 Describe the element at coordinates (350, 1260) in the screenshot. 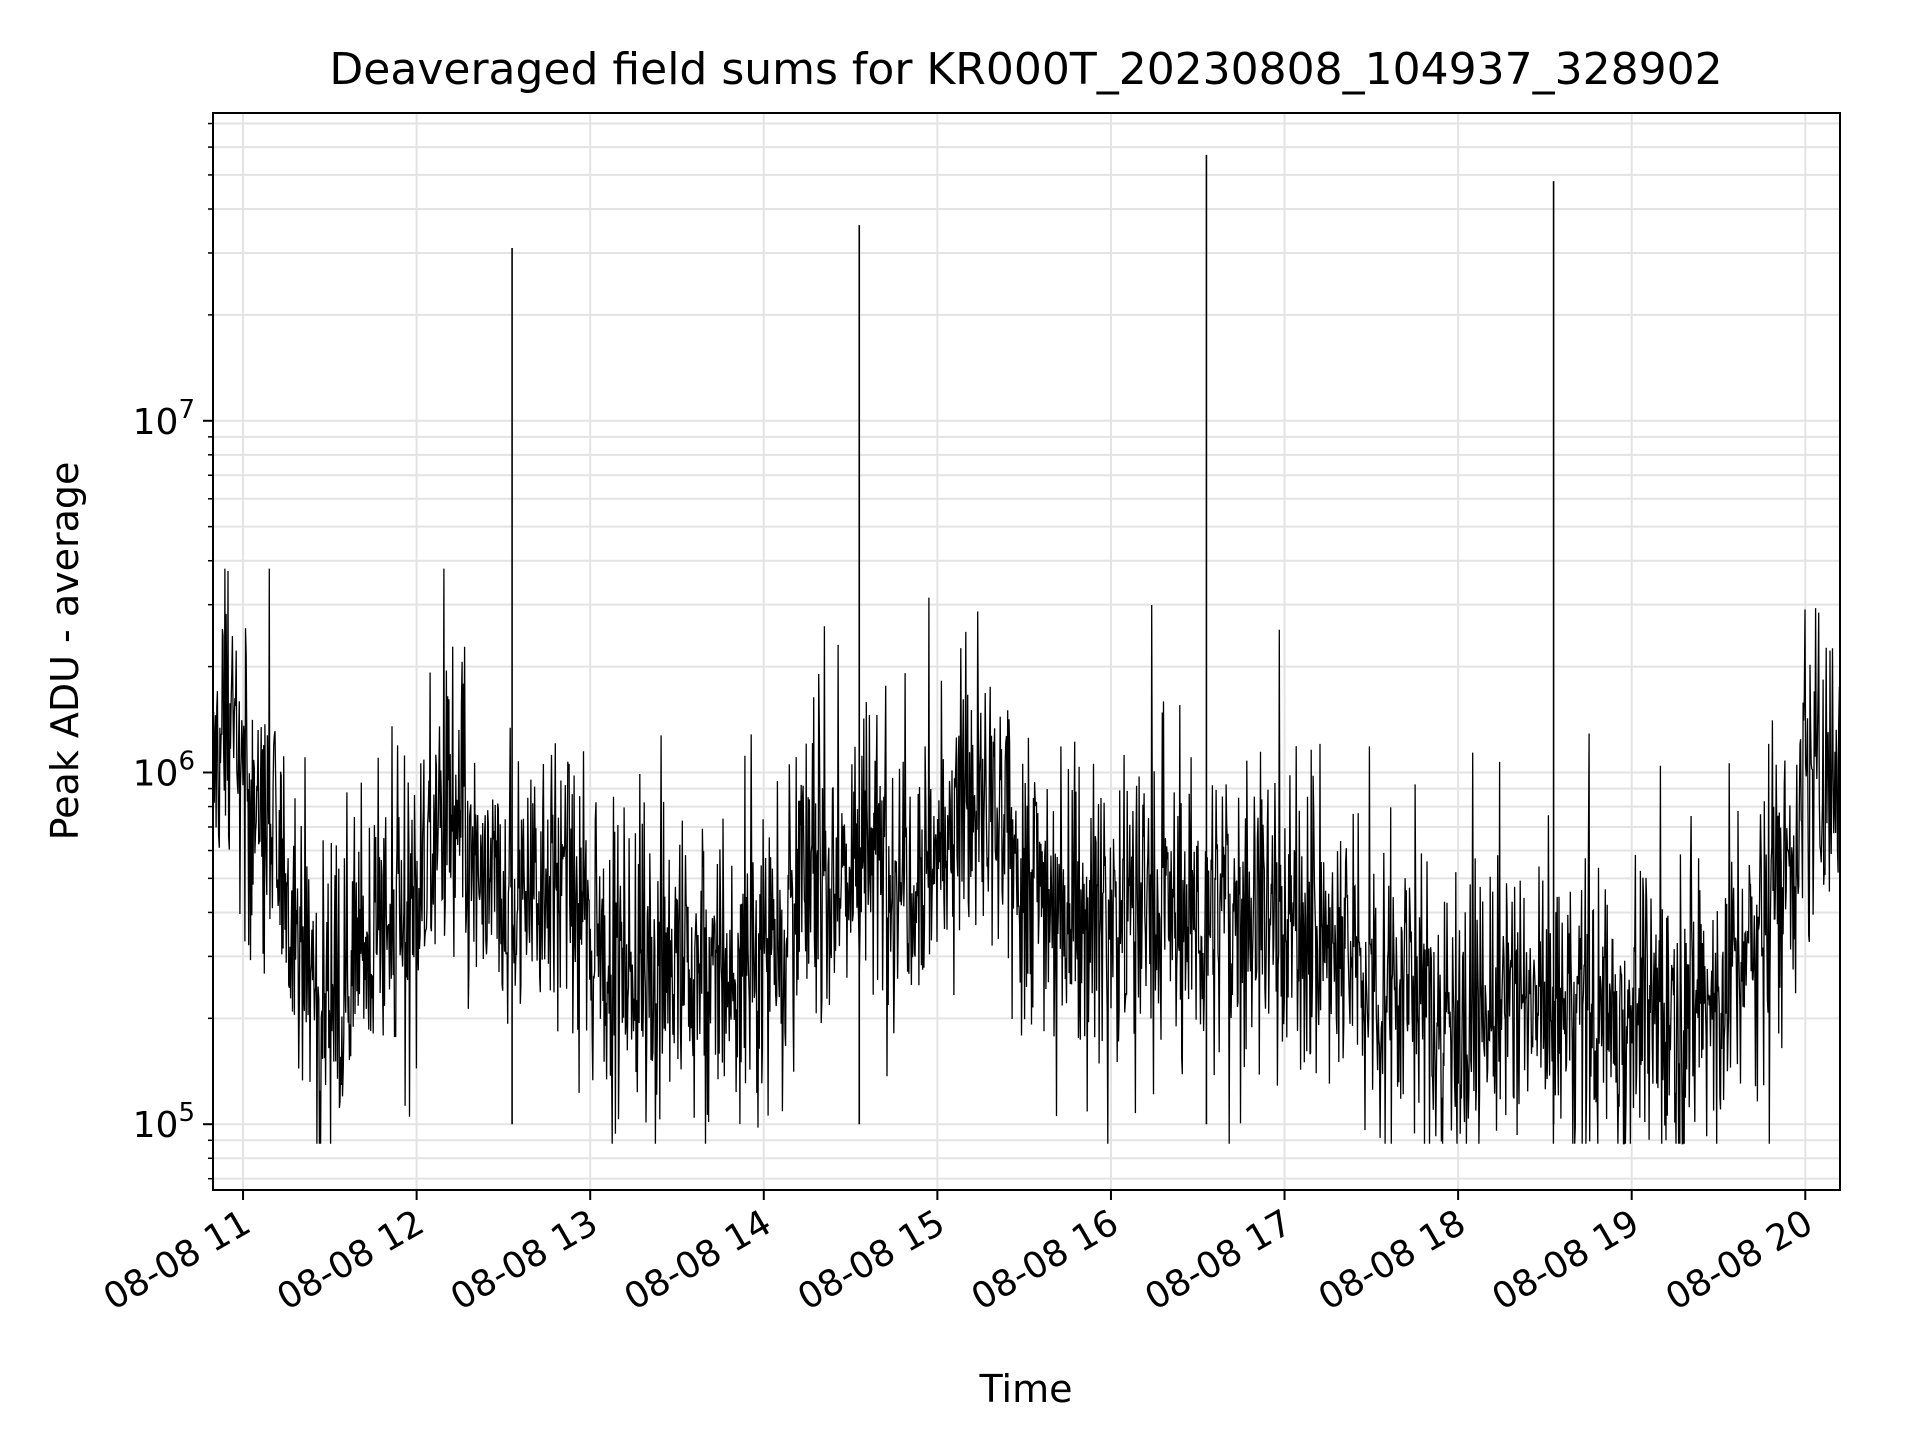

I see `x-tick-label: 08-08 12` at that location.